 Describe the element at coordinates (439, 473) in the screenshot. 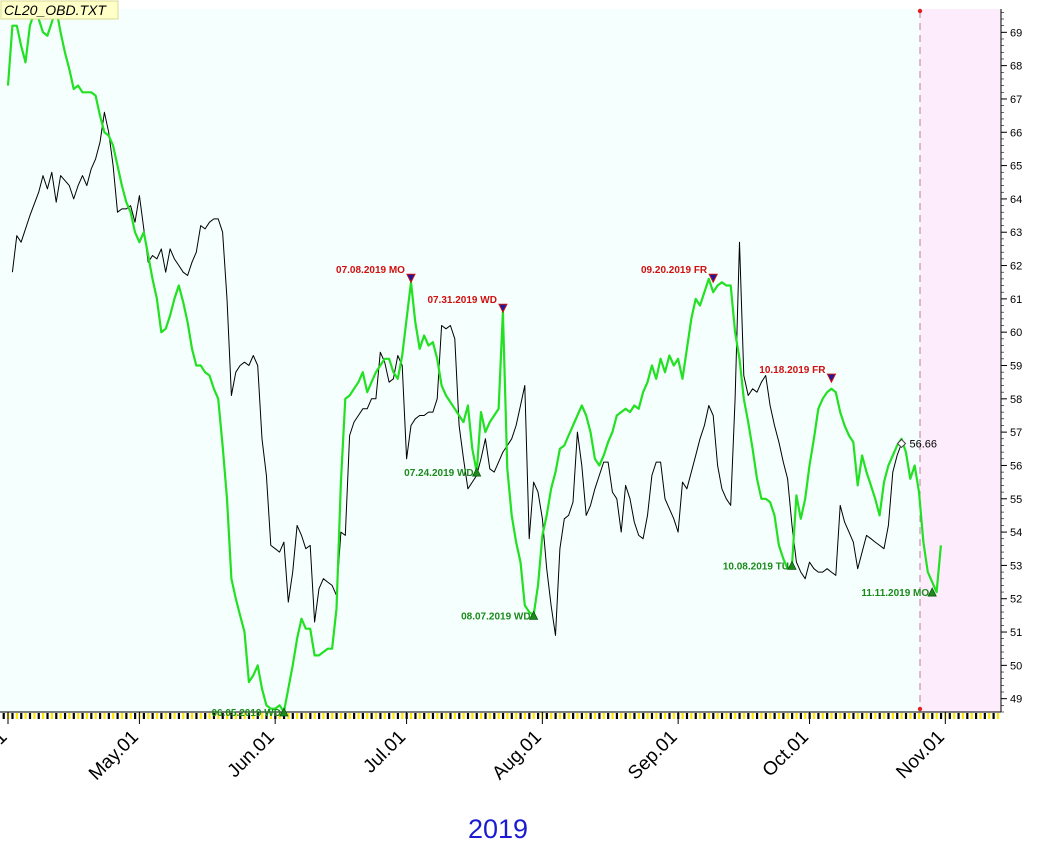

I see `bottom-marker-label: 07.24.2019 WD` at that location.